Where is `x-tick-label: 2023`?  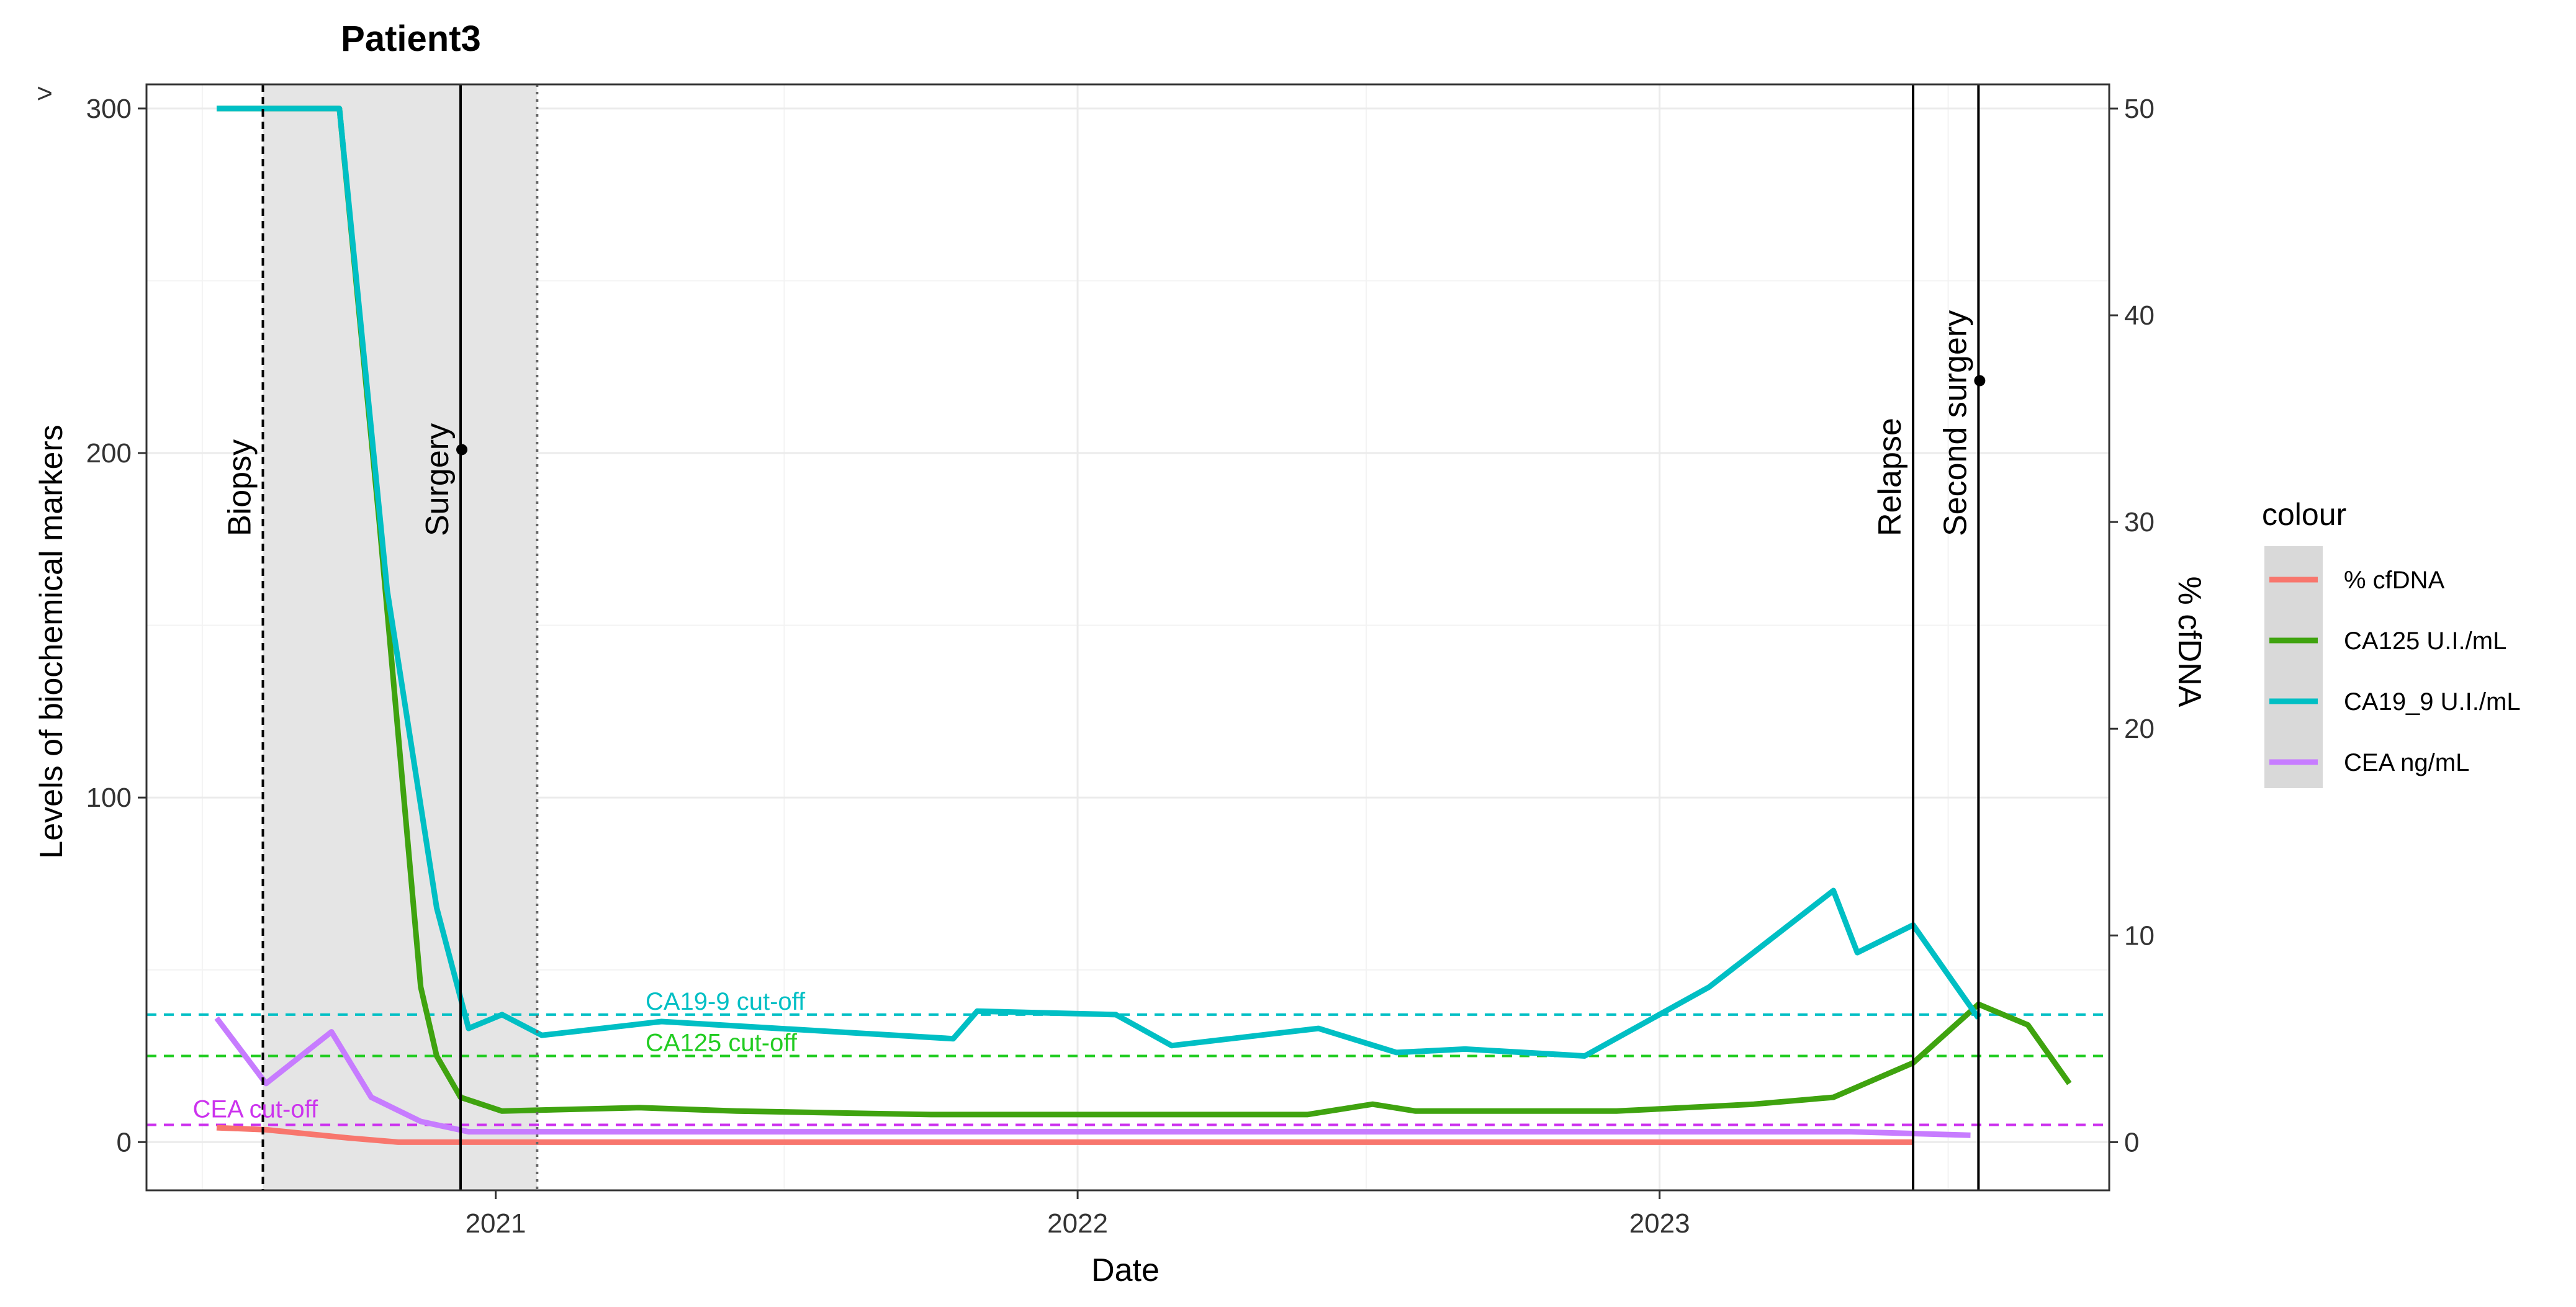 x-tick-label: 2023 is located at coordinates (1659, 1224).